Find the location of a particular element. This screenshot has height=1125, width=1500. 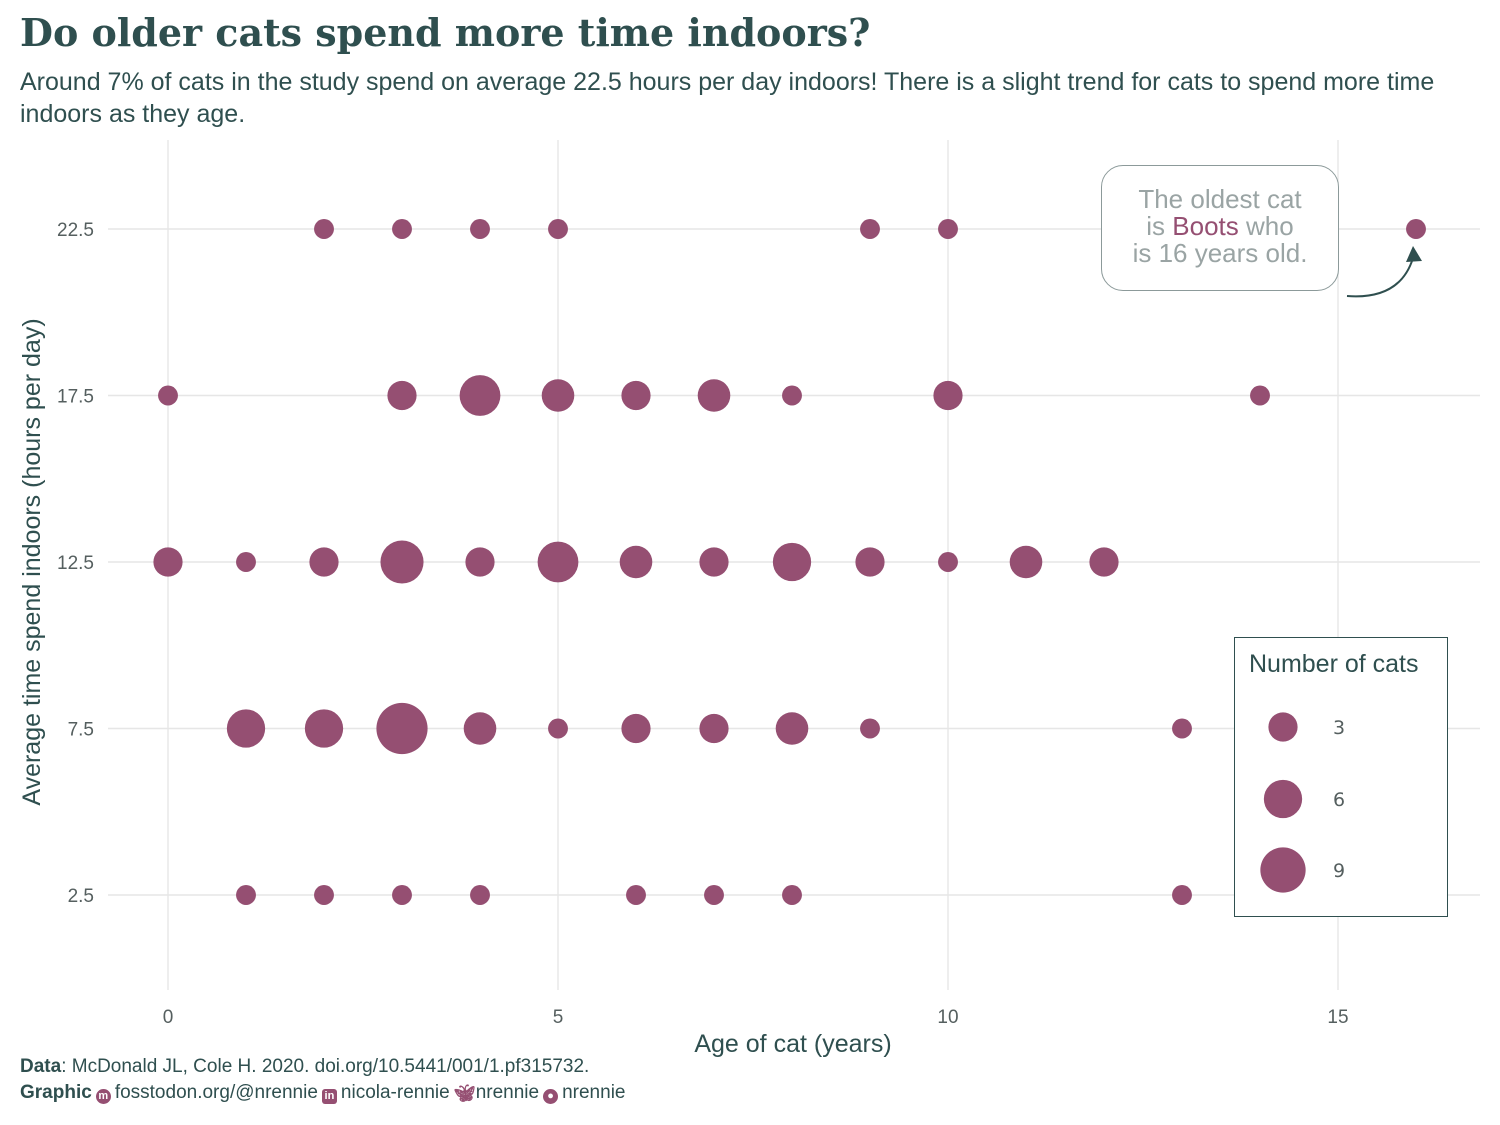

size-legend: Number of cats 3 6 9 is located at coordinates (1341, 777).